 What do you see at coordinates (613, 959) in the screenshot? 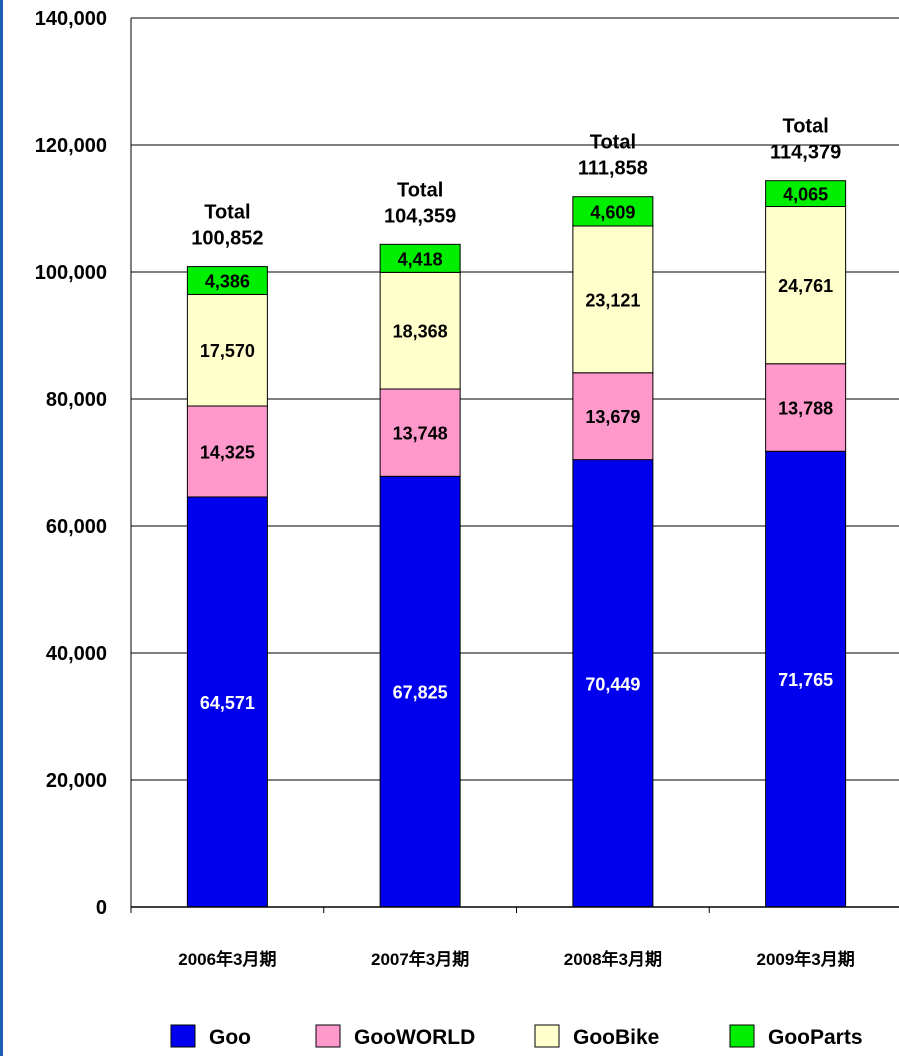
I see `x-category-label: 2008年3月期` at bounding box center [613, 959].